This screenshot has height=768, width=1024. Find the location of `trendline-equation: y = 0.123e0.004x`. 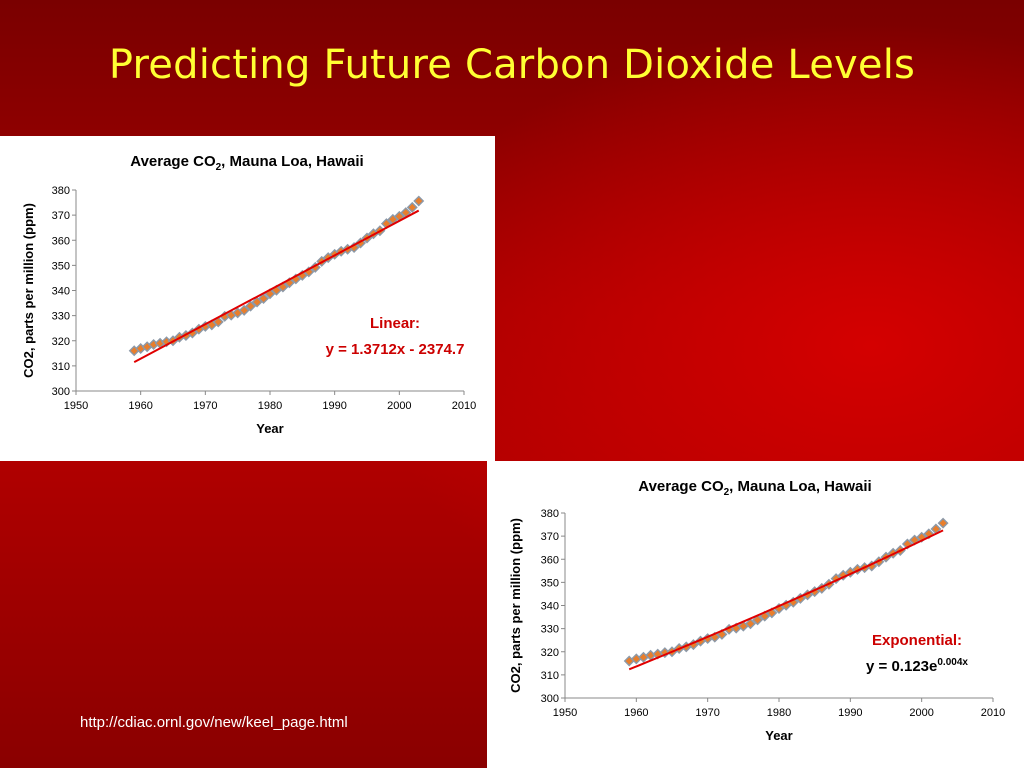

trendline-equation: y = 0.123e0.004x is located at coordinates (917, 666).